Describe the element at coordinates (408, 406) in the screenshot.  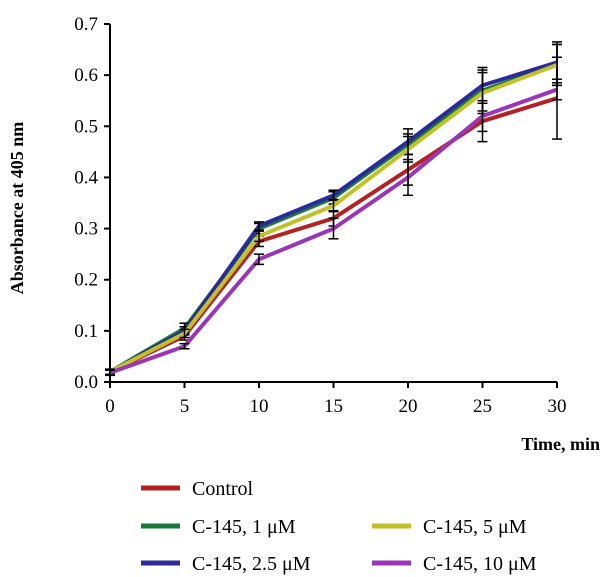
I see `x-tick-label: 20` at that location.